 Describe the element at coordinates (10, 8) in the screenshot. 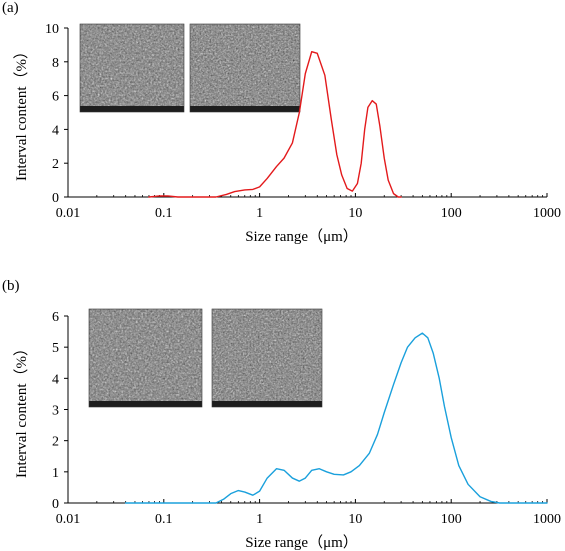

I see `panel-label: (a)` at that location.